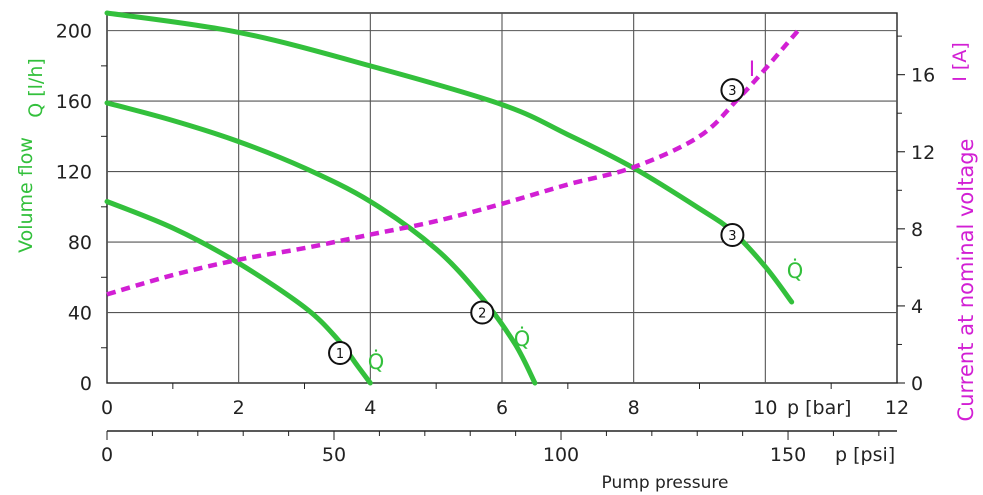 Image resolution: width=983 pixels, height=495 pixels. What do you see at coordinates (334, 455) in the screenshot?
I see `x-psi-tick-label: 50` at bounding box center [334, 455].